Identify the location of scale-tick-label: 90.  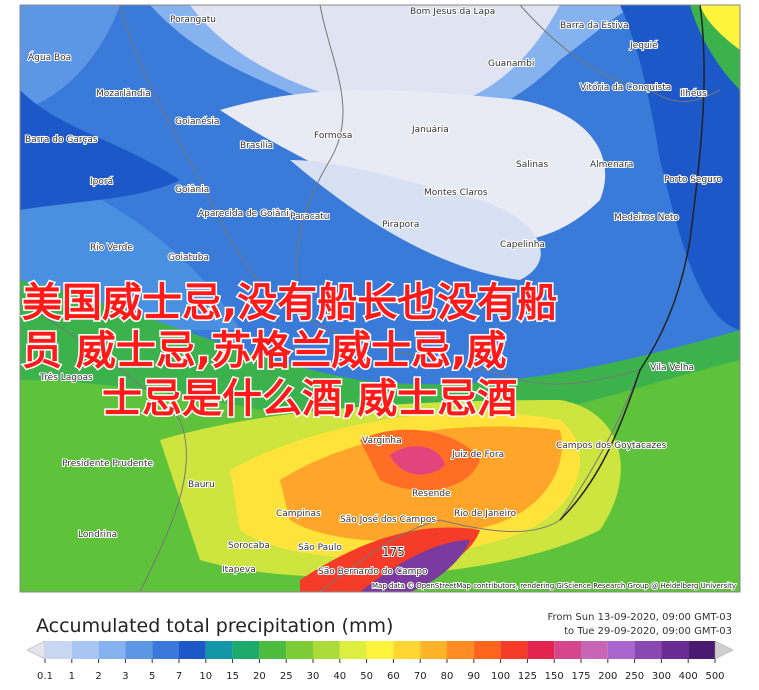
(473, 676).